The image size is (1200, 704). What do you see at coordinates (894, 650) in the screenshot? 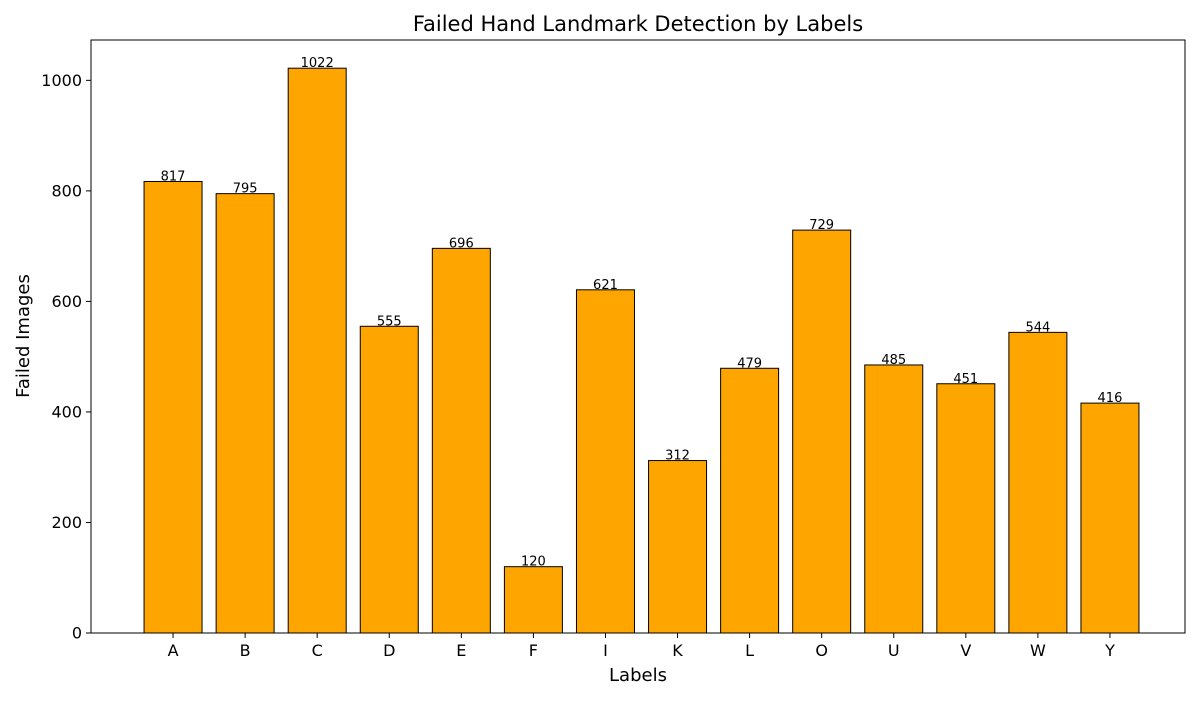
I see `x-tick-label-U: U` at bounding box center [894, 650].